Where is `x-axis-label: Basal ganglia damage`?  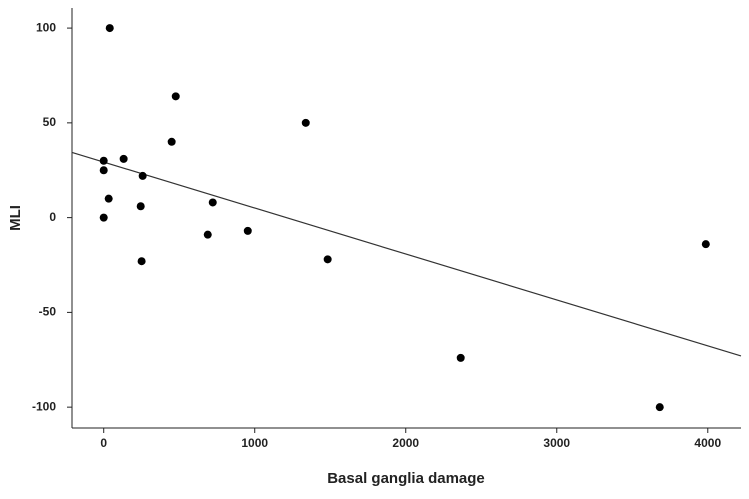 x-axis-label: Basal ganglia damage is located at coordinates (406, 478).